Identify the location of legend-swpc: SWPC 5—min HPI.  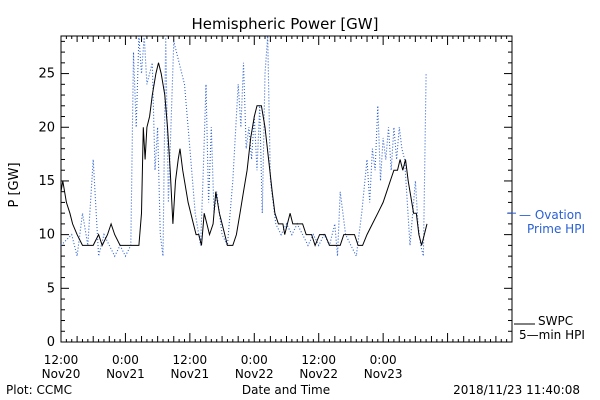
(549, 328).